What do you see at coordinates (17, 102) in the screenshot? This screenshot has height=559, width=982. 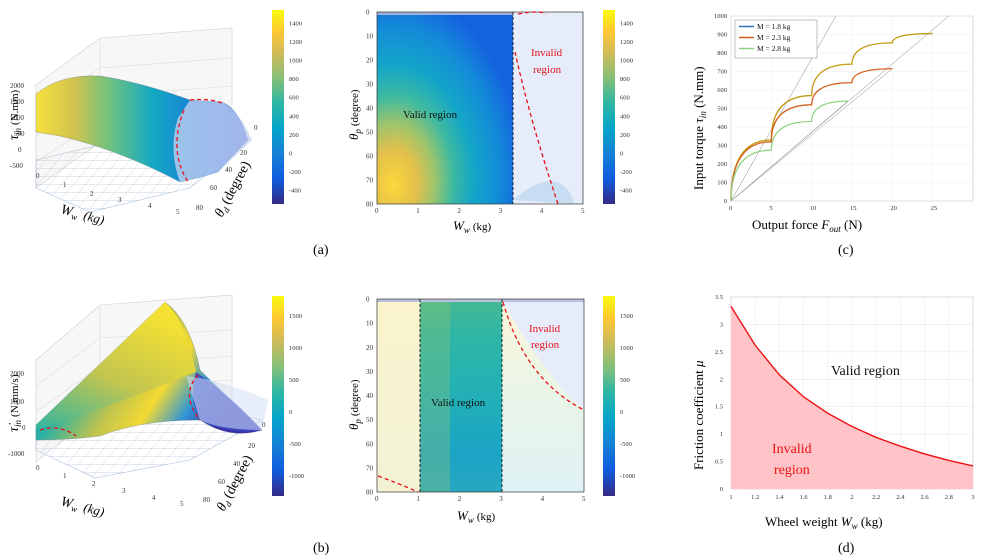 I see `panel-a-z-tick: 1500` at bounding box center [17, 102].